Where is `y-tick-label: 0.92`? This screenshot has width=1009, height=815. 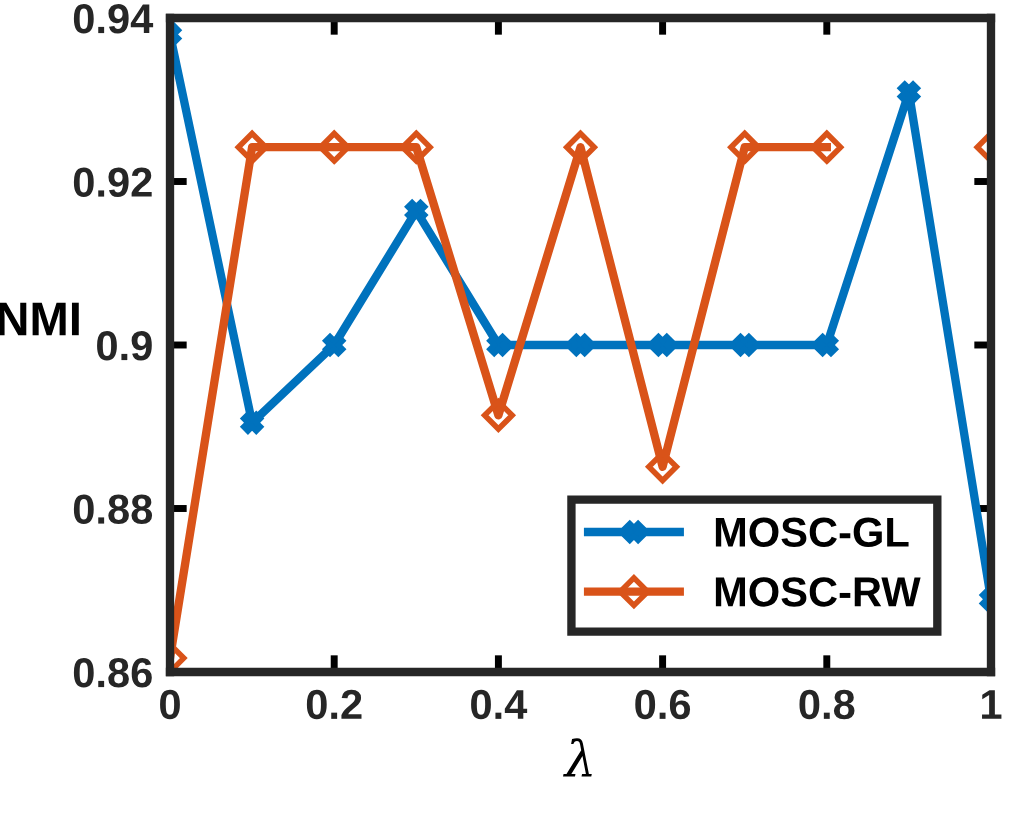
y-tick-label: 0.92 is located at coordinates (112, 182).